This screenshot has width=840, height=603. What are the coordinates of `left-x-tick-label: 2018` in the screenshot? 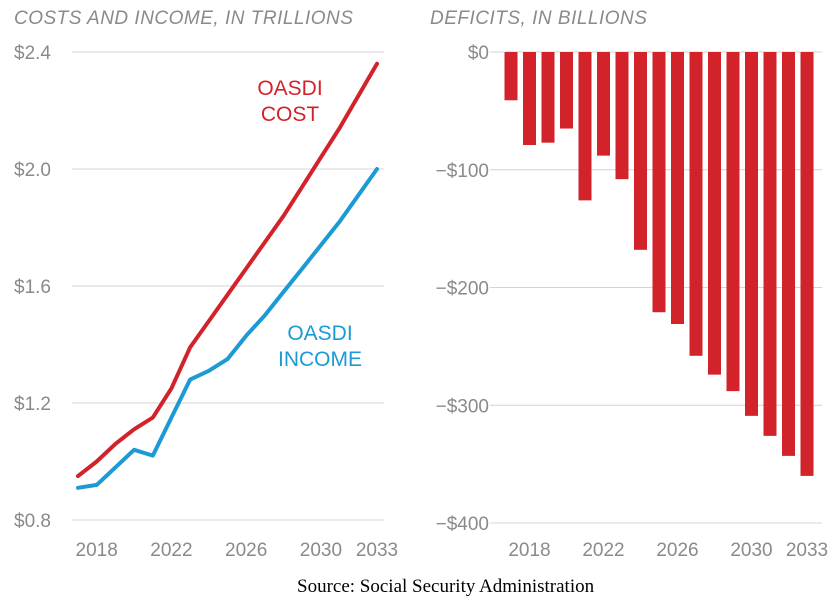 It's located at (97, 550).